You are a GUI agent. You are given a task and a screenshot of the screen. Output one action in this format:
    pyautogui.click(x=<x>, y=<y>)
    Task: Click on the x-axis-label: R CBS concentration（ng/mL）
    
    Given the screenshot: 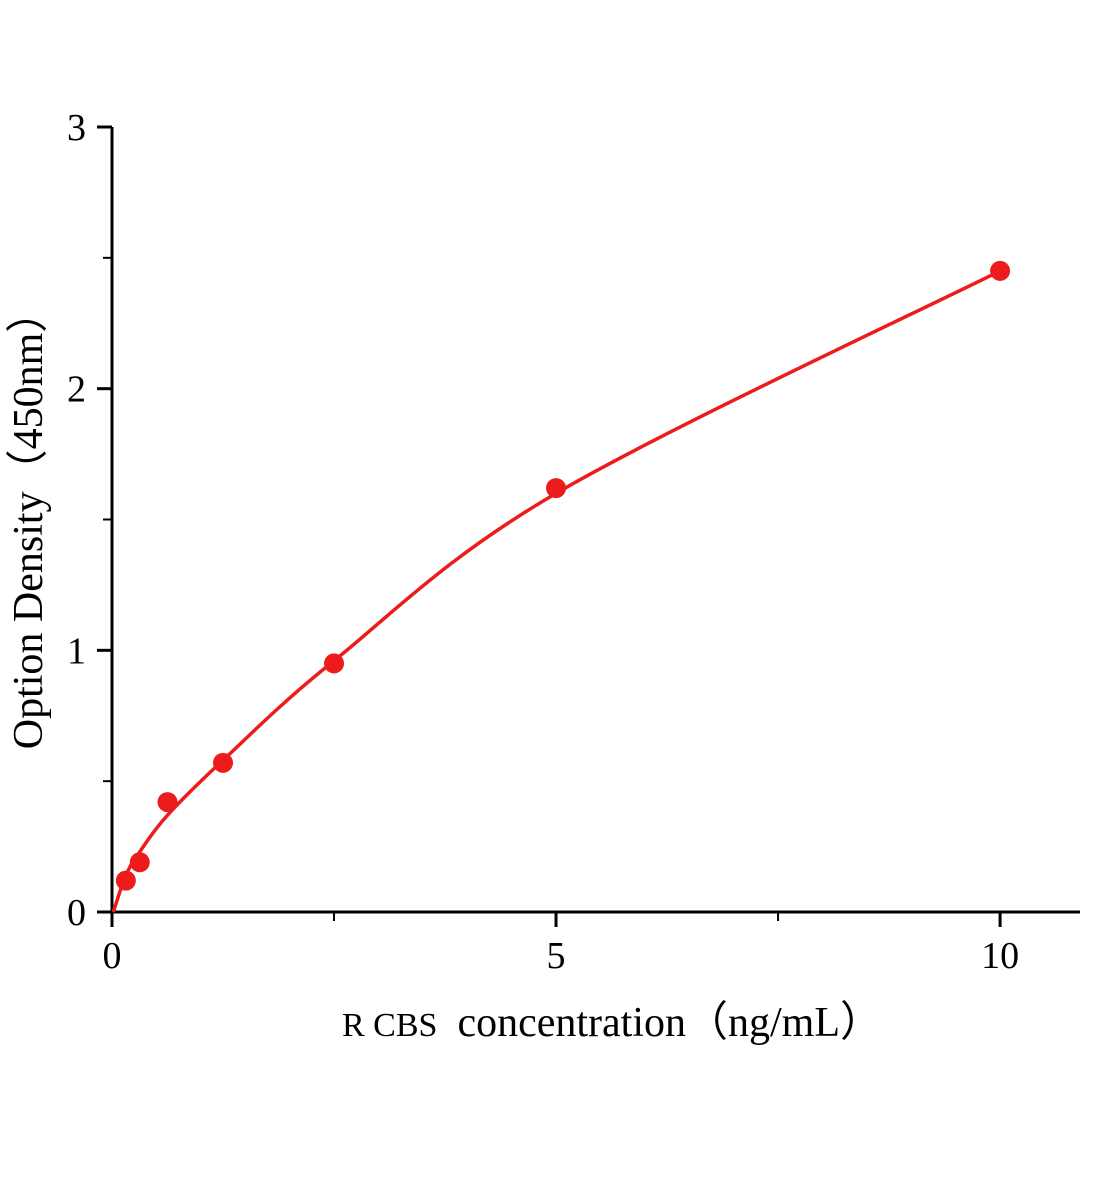 What is the action you would take?
    pyautogui.click(x=612, y=1023)
    